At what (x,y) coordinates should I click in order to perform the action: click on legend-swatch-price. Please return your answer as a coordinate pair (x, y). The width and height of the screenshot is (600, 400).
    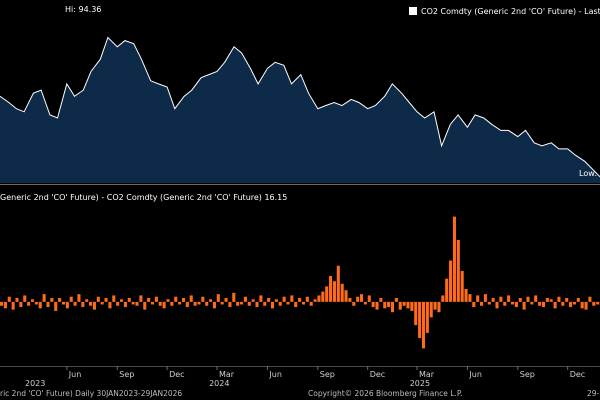
    Looking at the image, I should click on (413, 11).